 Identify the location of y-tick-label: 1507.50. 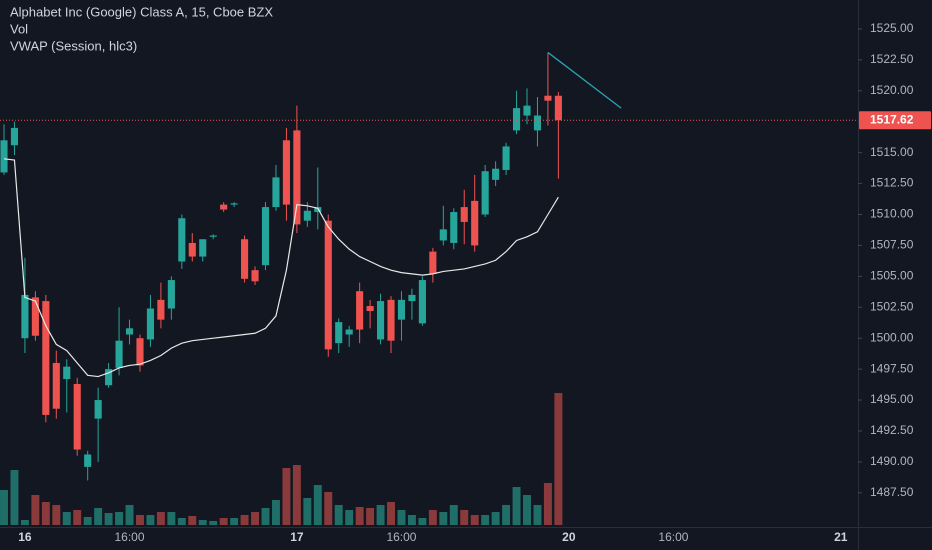
(892, 245).